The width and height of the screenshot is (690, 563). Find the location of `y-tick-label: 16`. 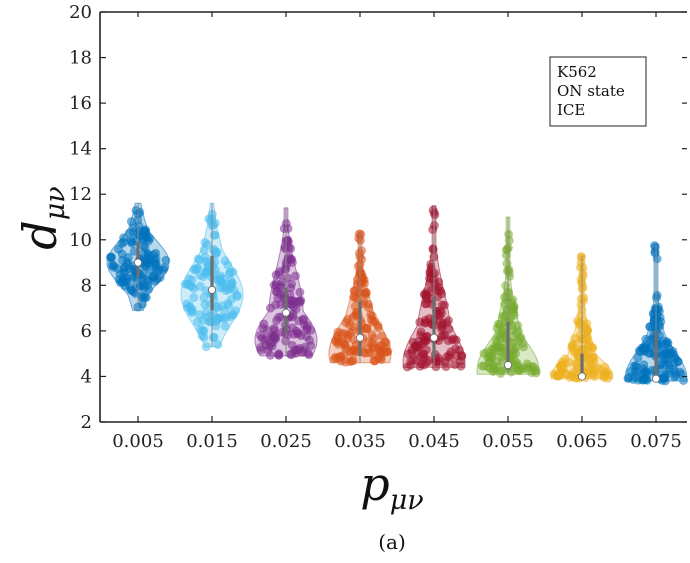

y-tick-label: 16 is located at coordinates (80, 103).